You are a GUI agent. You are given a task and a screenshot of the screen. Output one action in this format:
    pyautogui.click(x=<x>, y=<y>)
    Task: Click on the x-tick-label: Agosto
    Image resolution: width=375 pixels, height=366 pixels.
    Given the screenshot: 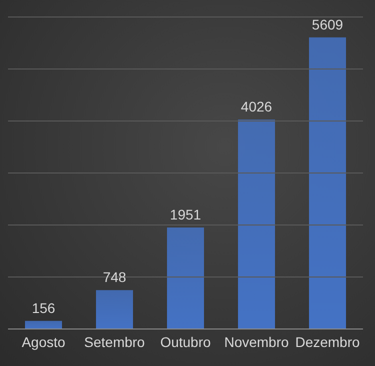 What is the action you would take?
    pyautogui.click(x=44, y=342)
    